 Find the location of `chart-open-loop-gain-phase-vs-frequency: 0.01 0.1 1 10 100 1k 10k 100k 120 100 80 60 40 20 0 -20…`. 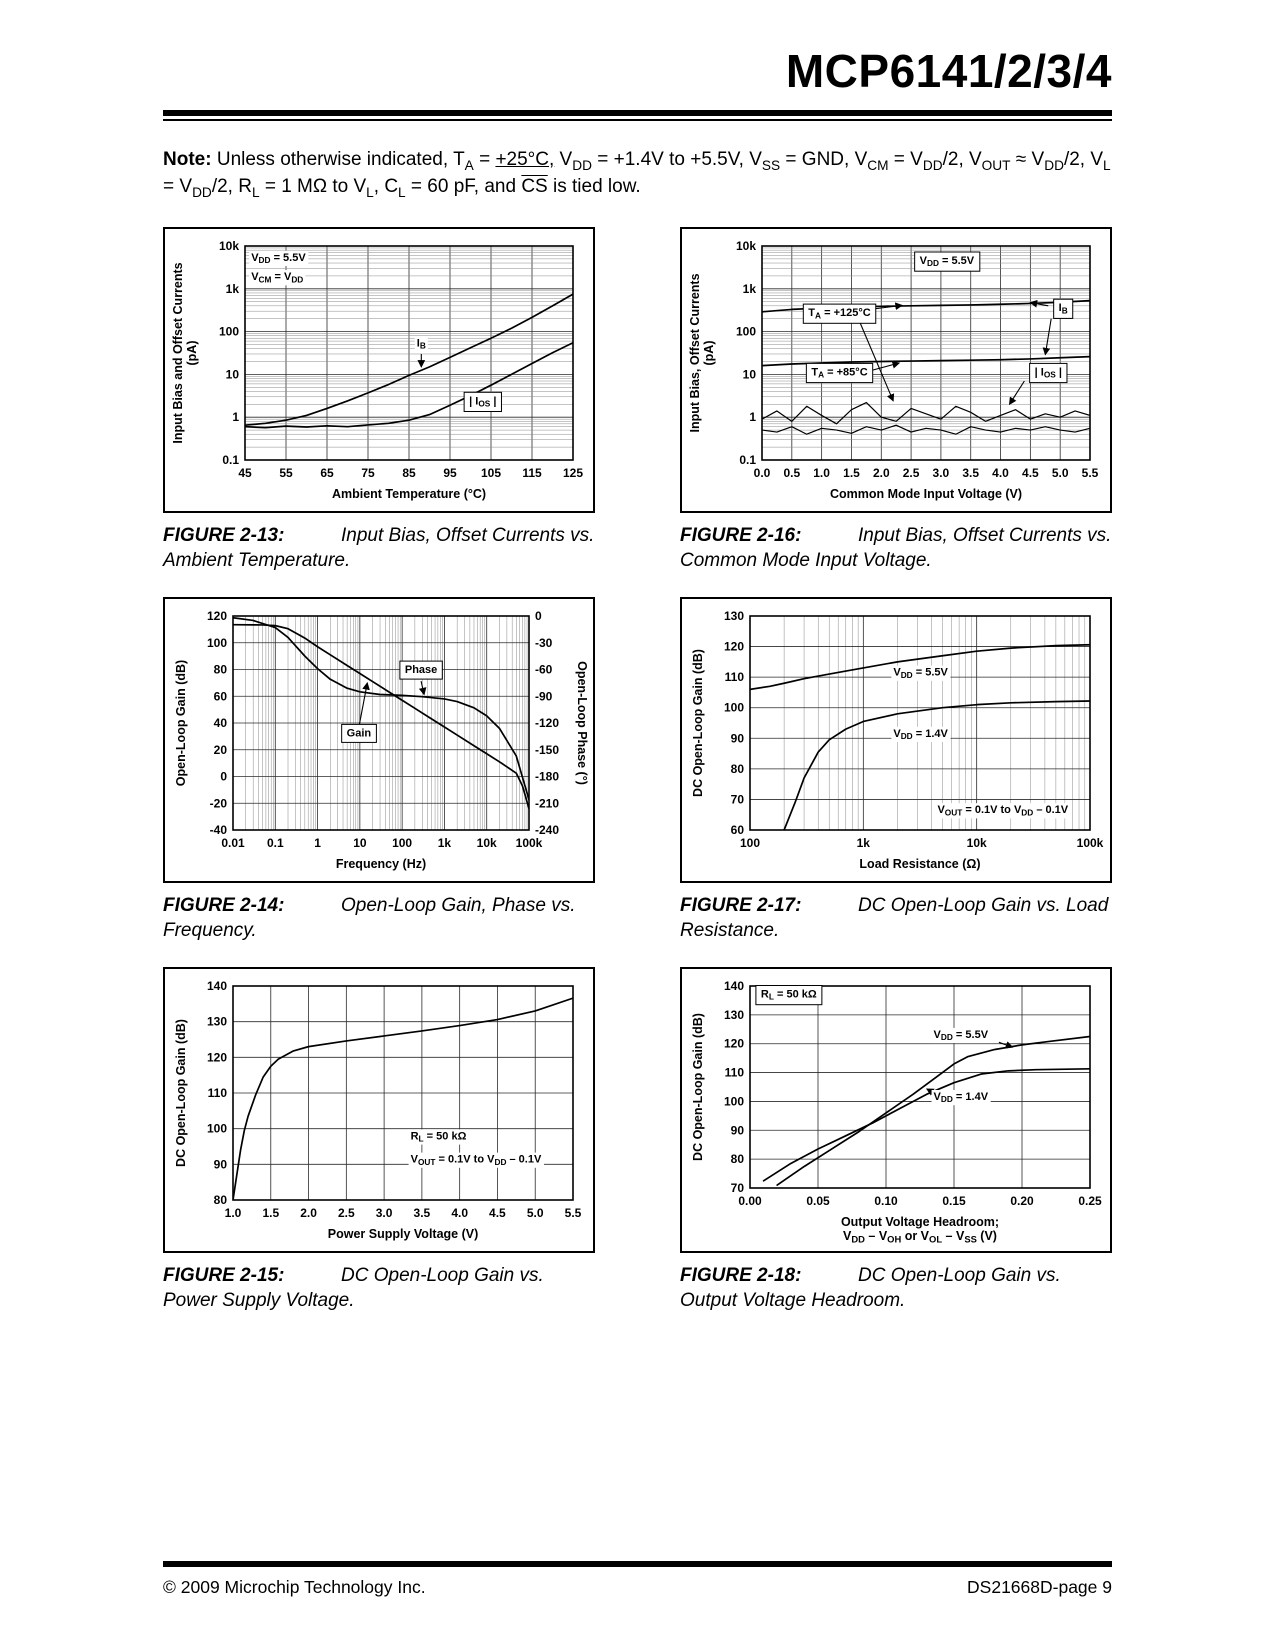

chart-open-loop-gain-phase-vs-frequency: 0.01 0.1 1 10 100 1k 10k 100k 120 100 80 60 40 20 0 -20… is located at coordinates (381, 740).